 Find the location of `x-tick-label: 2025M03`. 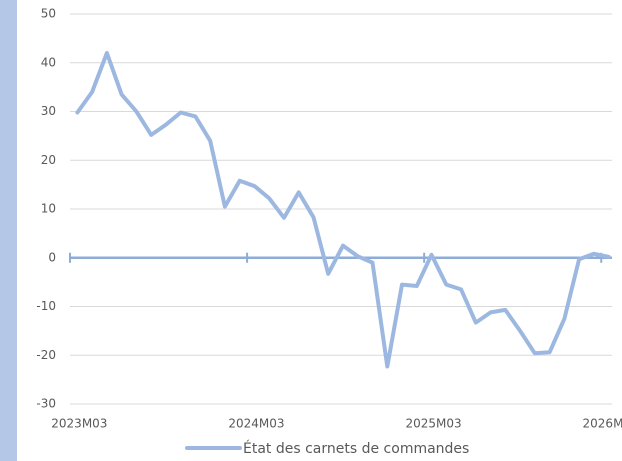

x-tick-label: 2025M03 is located at coordinates (433, 424).